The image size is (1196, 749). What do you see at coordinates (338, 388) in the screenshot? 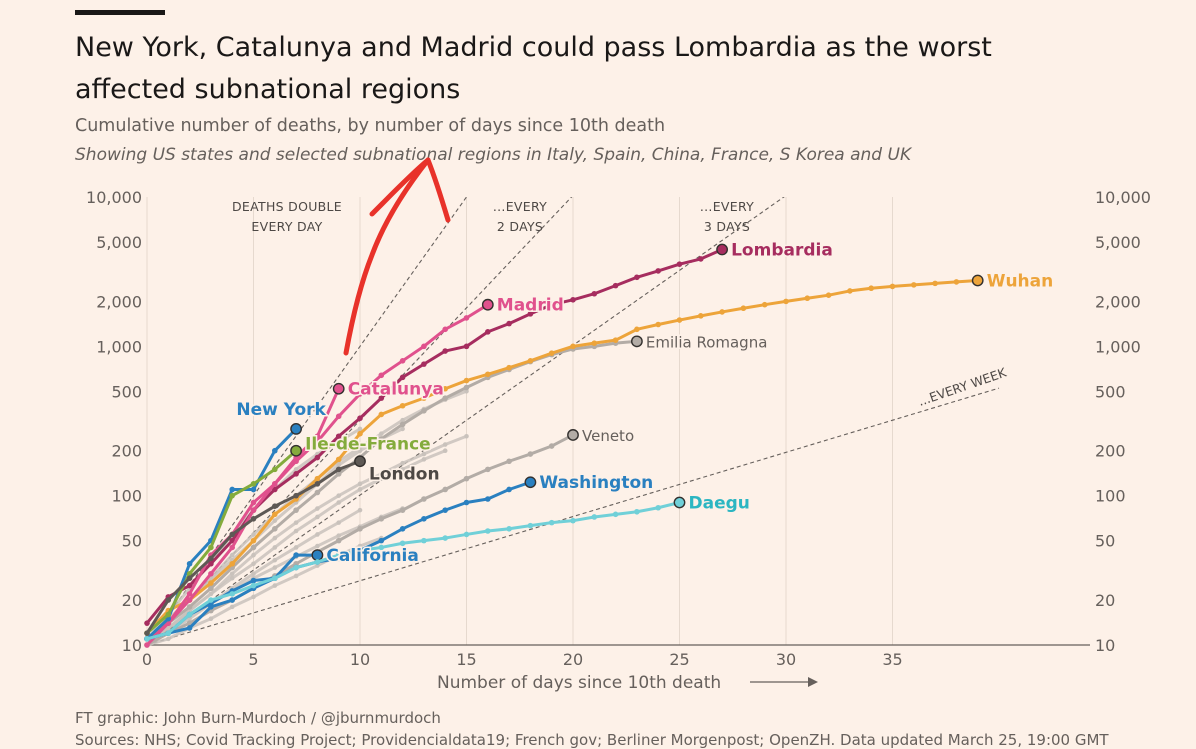
I see `series-end-marker-catalunya` at bounding box center [338, 388].